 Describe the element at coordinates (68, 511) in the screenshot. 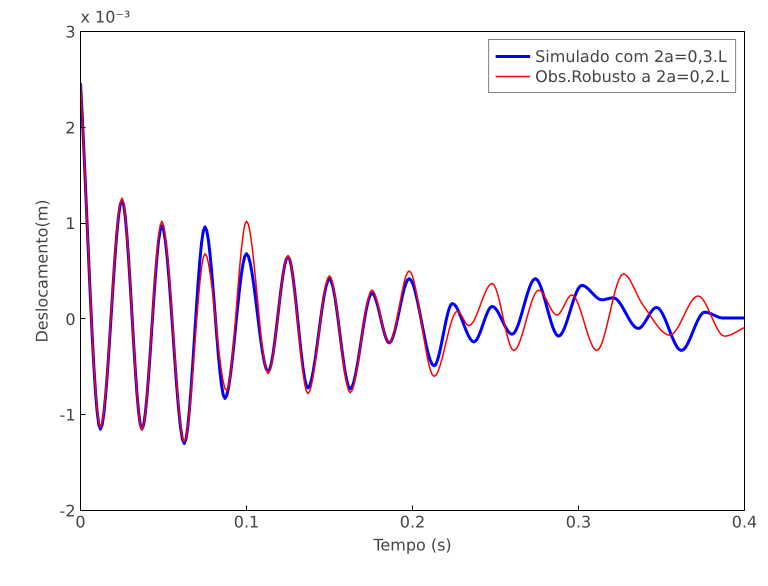

I see `y-tick-label: -2` at that location.